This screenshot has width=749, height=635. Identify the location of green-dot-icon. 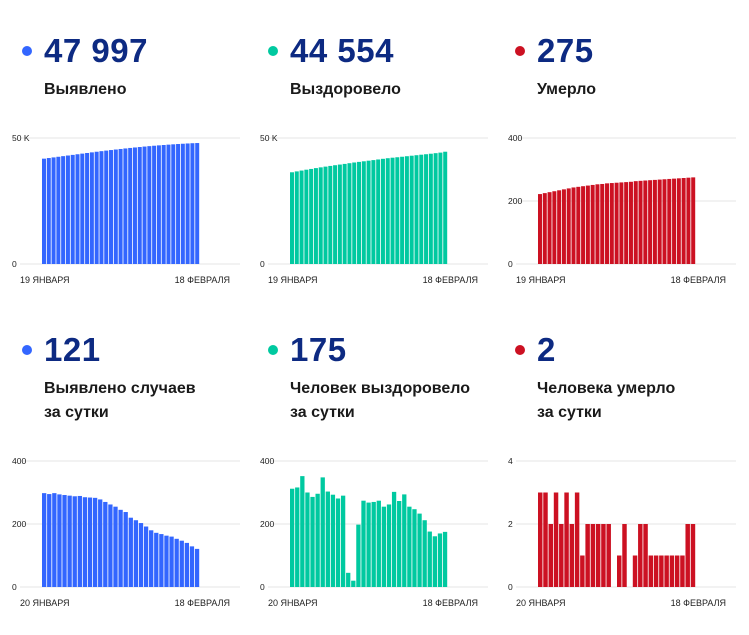
(273, 51).